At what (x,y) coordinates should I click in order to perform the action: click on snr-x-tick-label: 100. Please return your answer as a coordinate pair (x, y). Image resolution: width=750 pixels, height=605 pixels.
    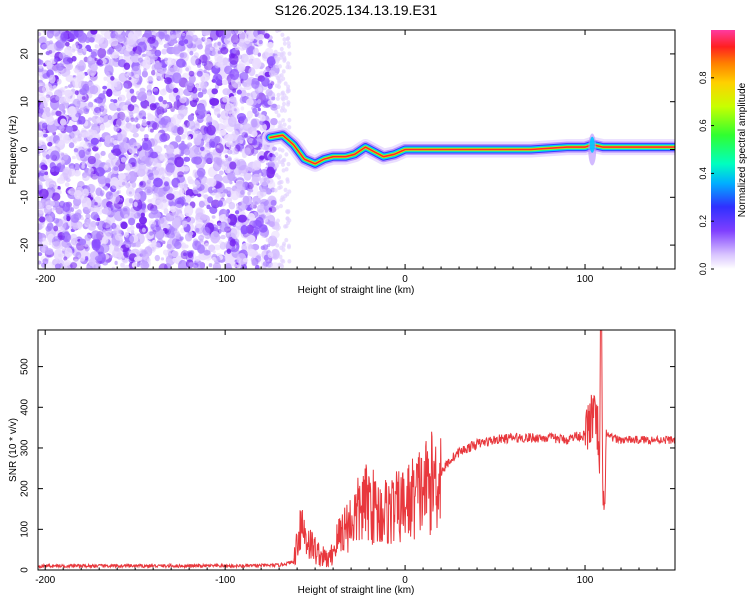
    Looking at the image, I should click on (585, 580).